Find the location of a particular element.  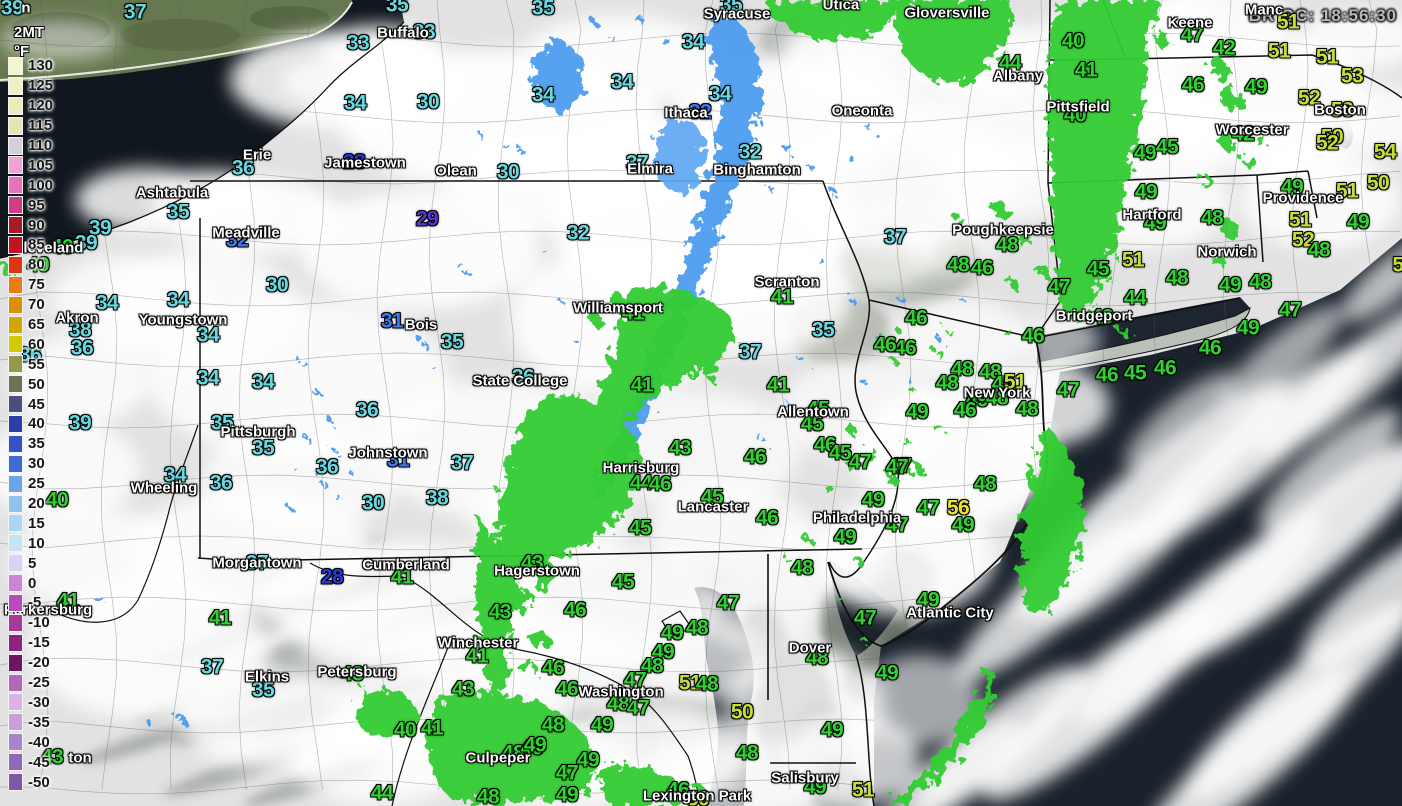

scale-tick-row: -35 is located at coordinates (30, 722).